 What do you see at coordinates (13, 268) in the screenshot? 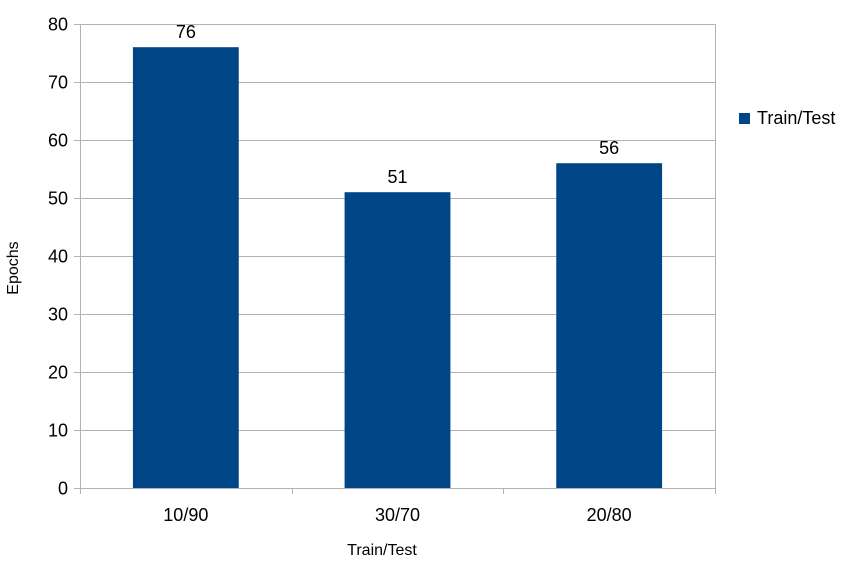
I see `y-axis-label: Epochs` at bounding box center [13, 268].